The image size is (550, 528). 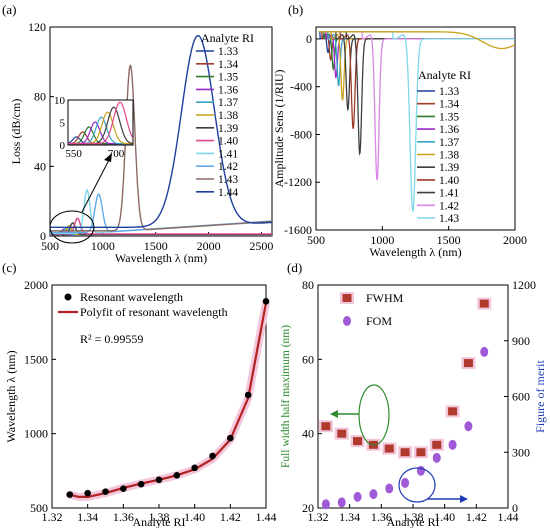 What do you see at coordinates (449, 105) in the screenshot?
I see `panel-b-legend-label: 1.34` at bounding box center [449, 105].